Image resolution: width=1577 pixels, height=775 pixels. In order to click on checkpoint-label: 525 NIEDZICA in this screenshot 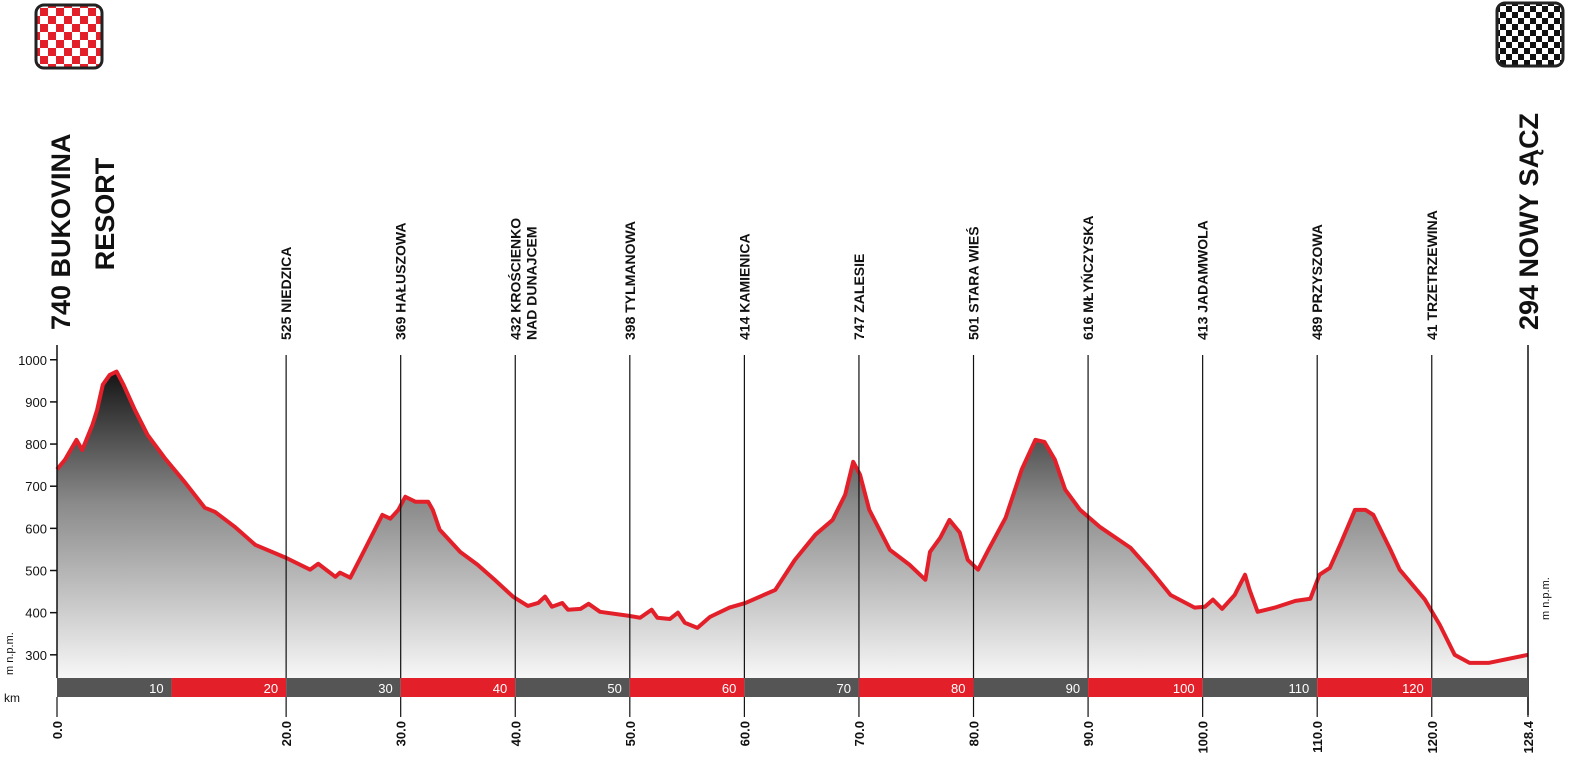, I will do `click(286, 293)`.